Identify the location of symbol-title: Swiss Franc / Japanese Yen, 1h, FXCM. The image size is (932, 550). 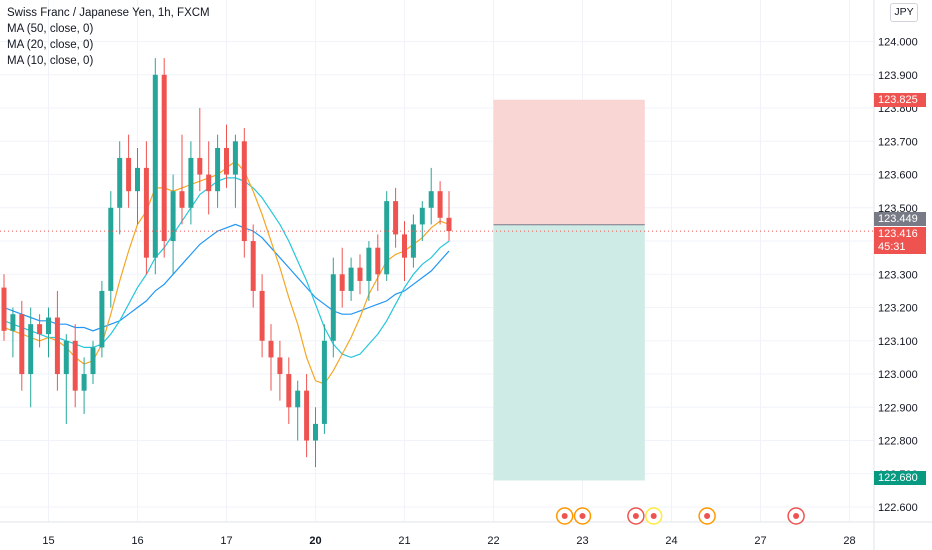
(108, 13).